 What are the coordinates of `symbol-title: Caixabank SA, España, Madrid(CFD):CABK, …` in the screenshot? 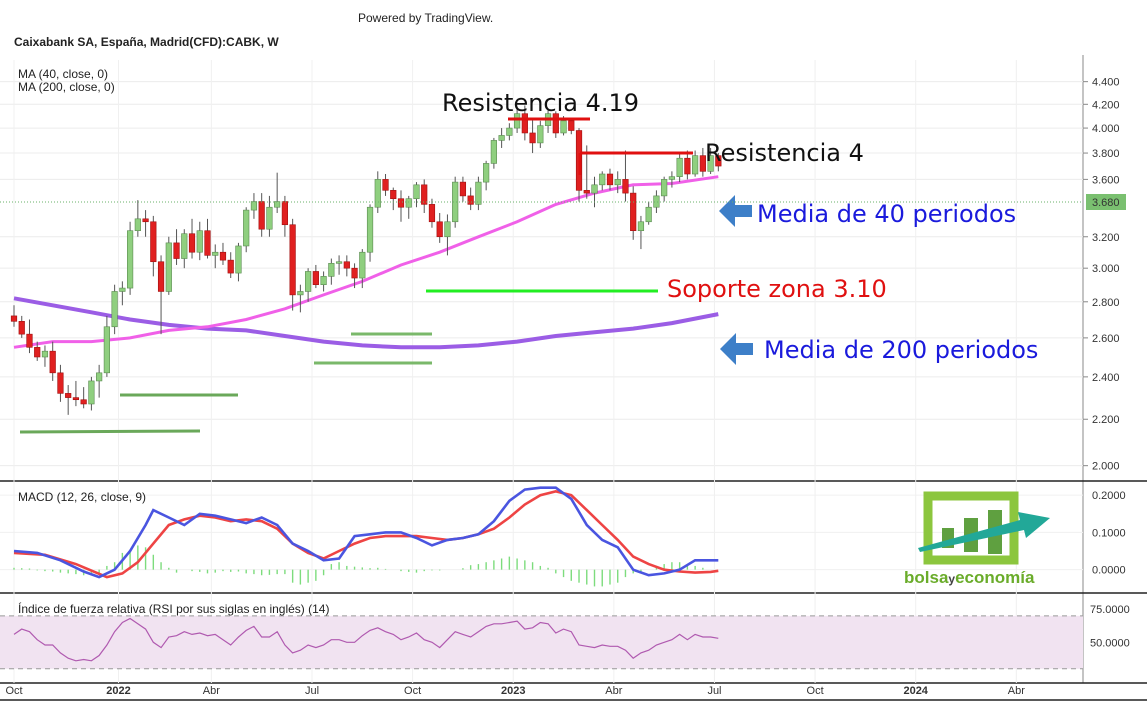 It's located at (146, 42).